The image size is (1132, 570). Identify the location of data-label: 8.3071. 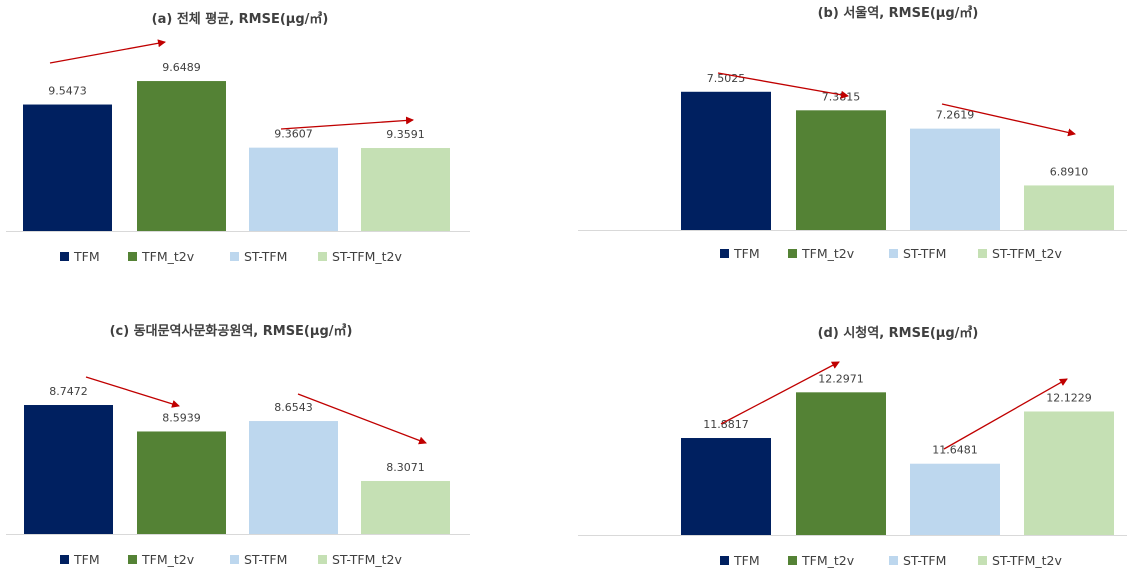
(405, 467).